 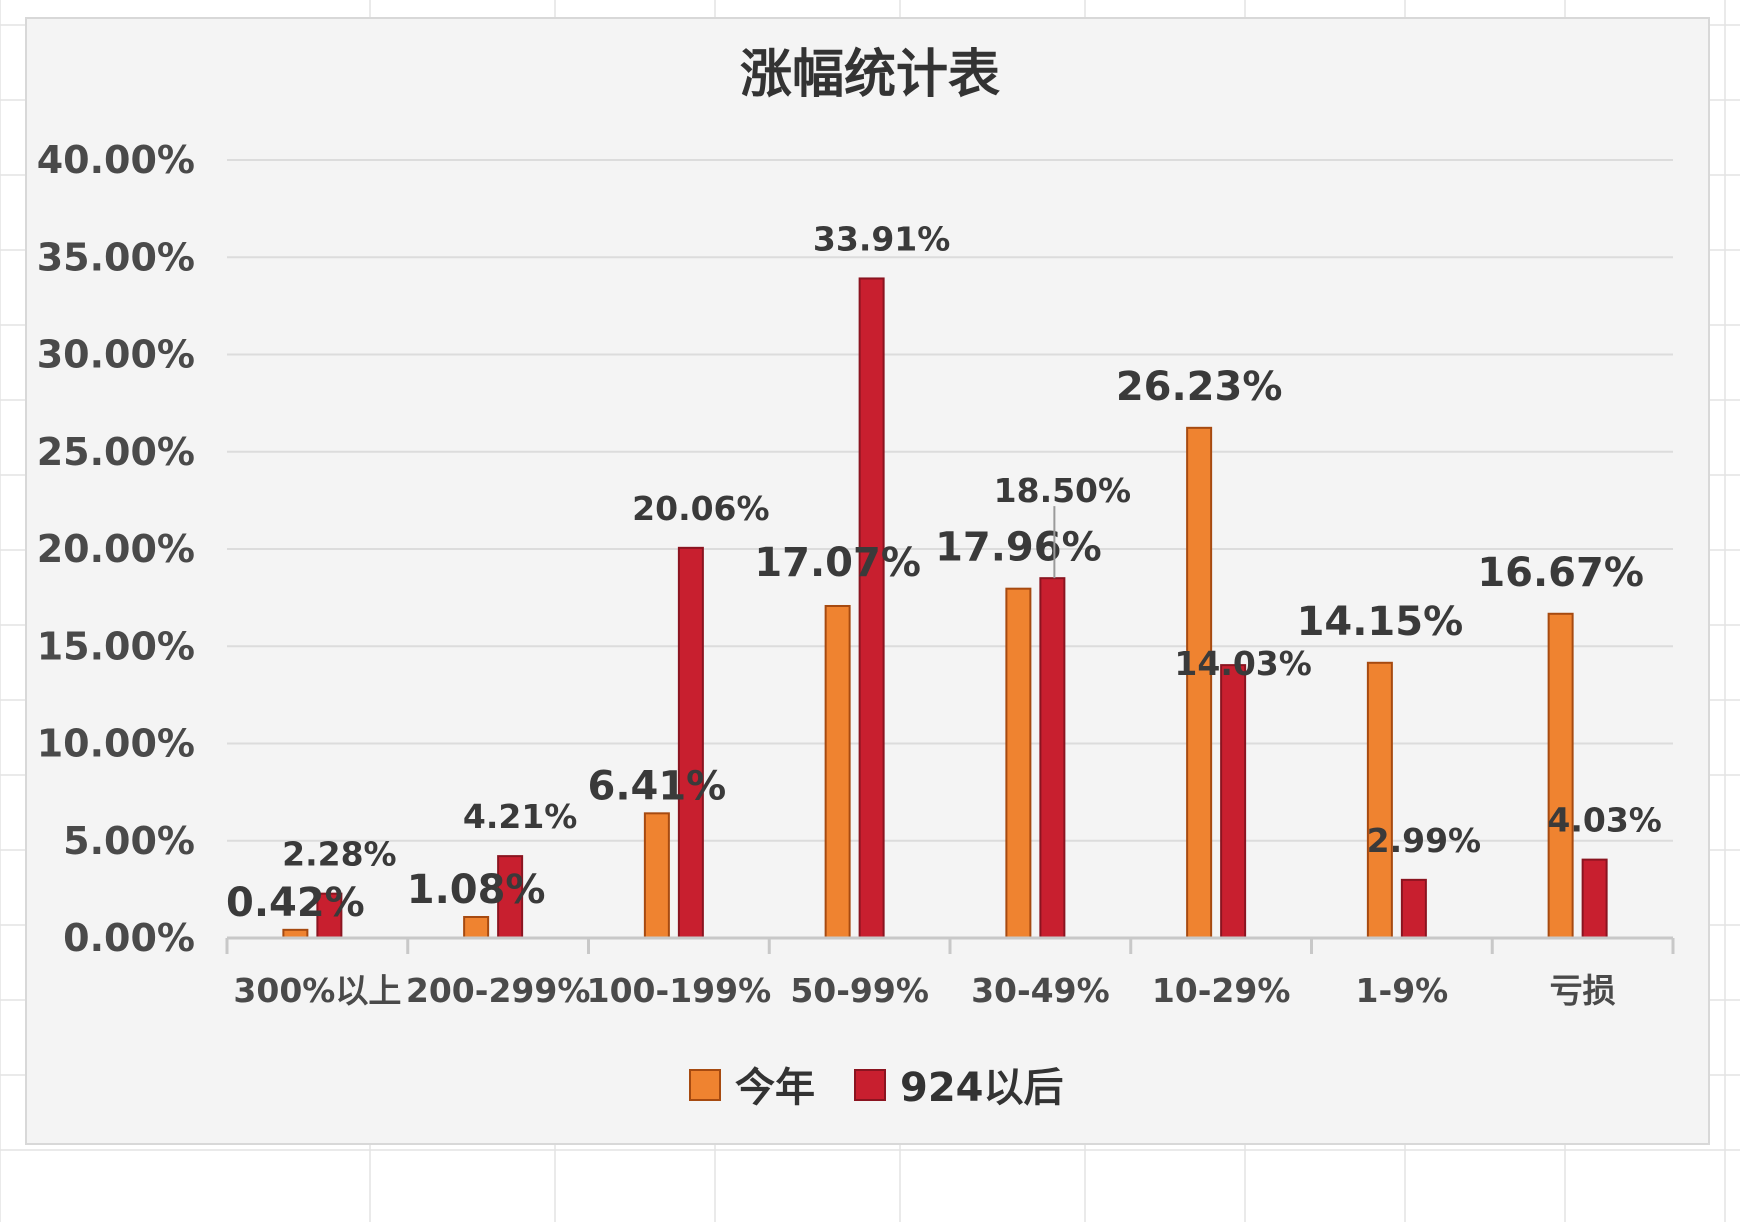 I want to click on y-tick-label: 25.00%, so click(x=116, y=452).